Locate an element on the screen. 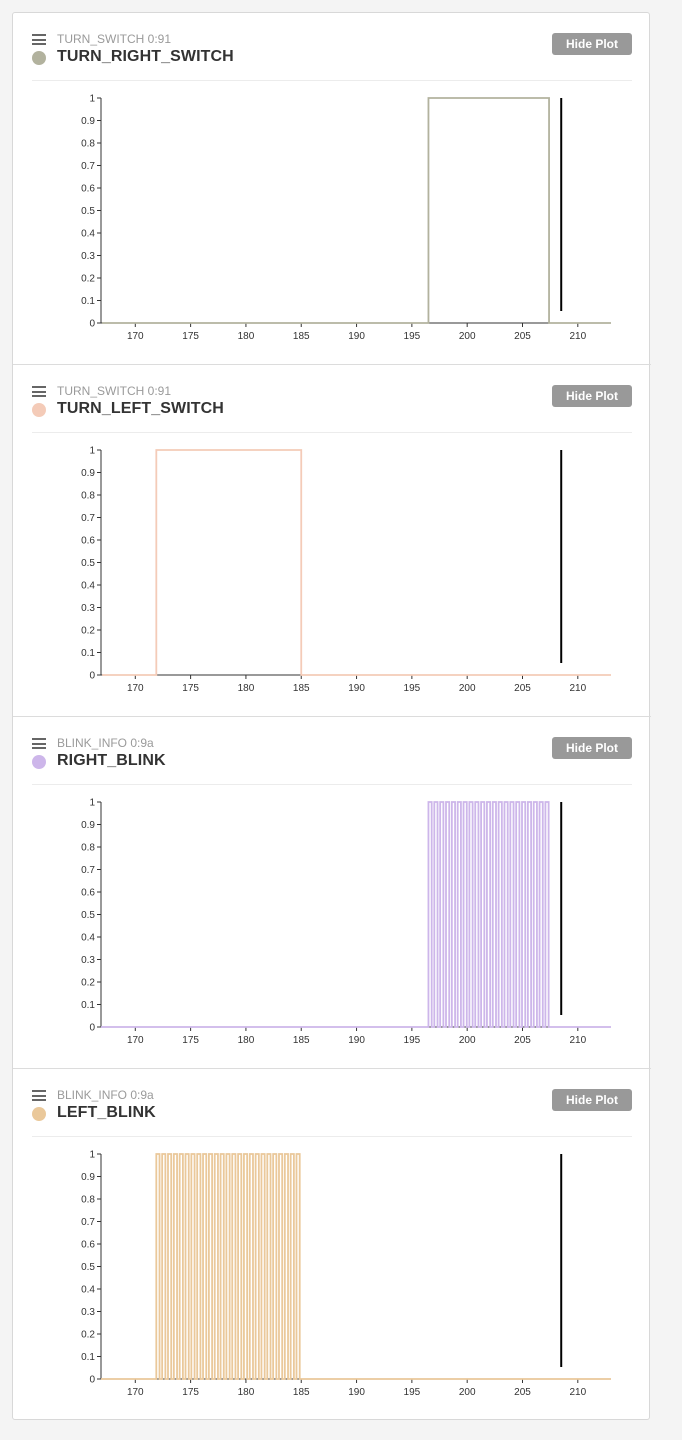 The width and height of the screenshot is (682, 1440). signal-name: LEFT_BLINK is located at coordinates (106, 1112).